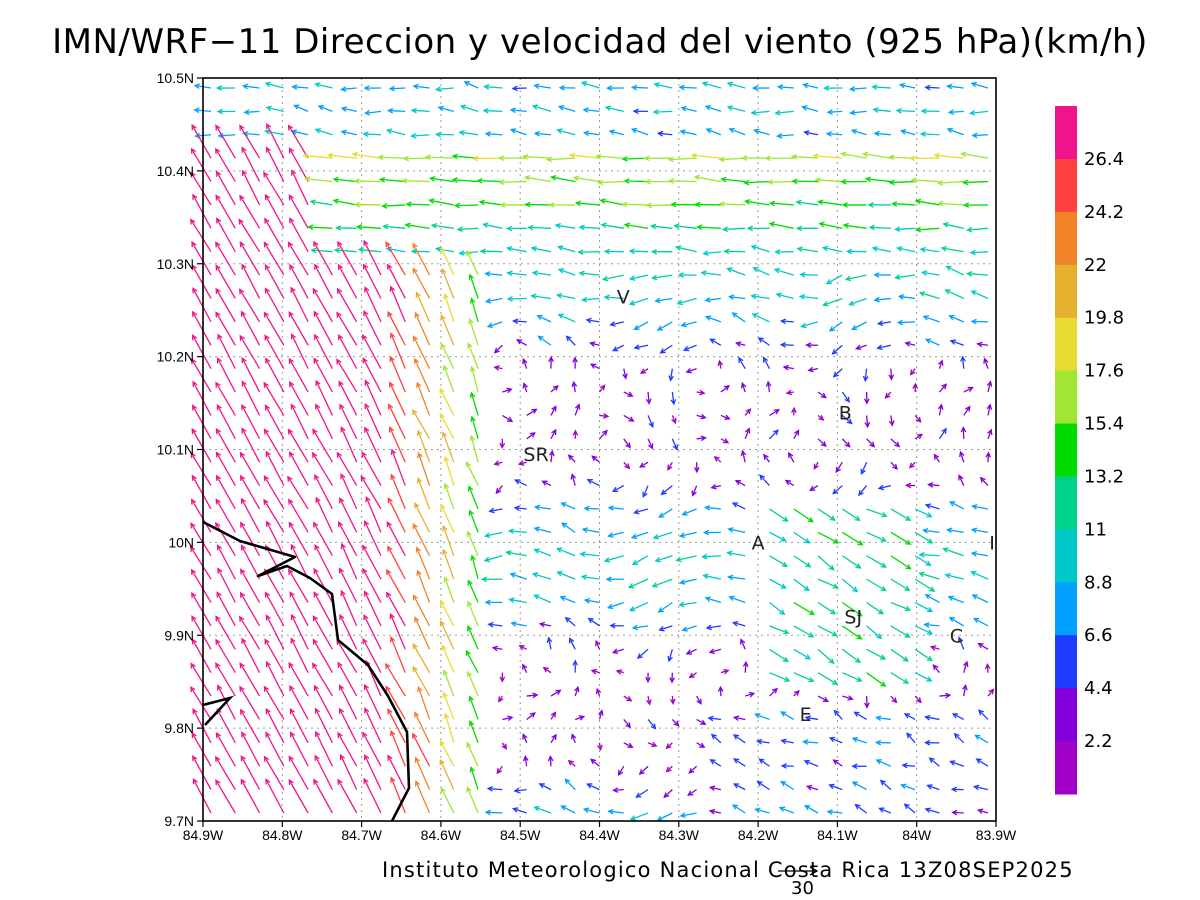 This screenshot has width=1200, height=900. Describe the element at coordinates (1104, 424) in the screenshot. I see `colorbar-label: 15.4` at that location.